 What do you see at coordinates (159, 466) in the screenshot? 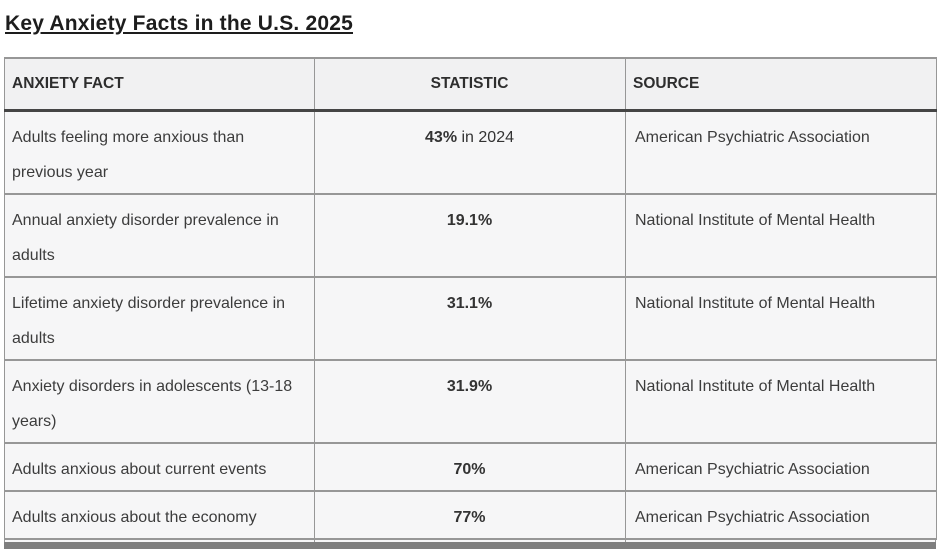
I see `fact-cell: Adults anxious about current events` at bounding box center [159, 466].